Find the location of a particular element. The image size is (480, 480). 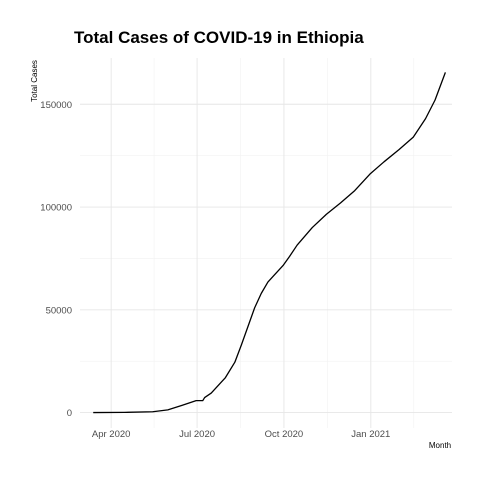

y-tick-label: 150000 is located at coordinates (56, 105).